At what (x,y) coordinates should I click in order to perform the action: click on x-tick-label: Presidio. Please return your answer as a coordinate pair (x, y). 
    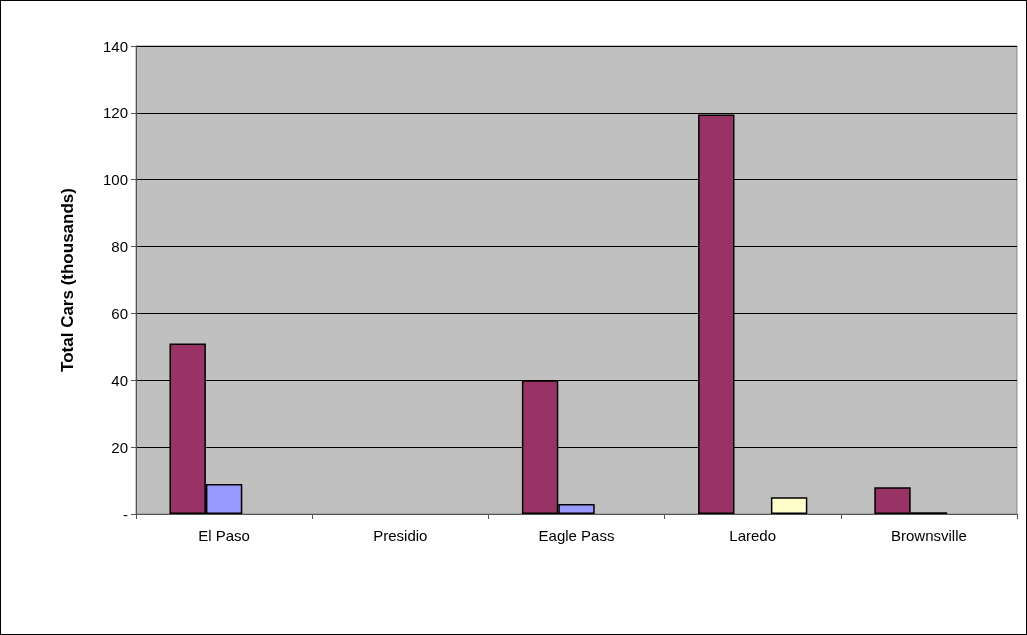
    Looking at the image, I should click on (400, 535).